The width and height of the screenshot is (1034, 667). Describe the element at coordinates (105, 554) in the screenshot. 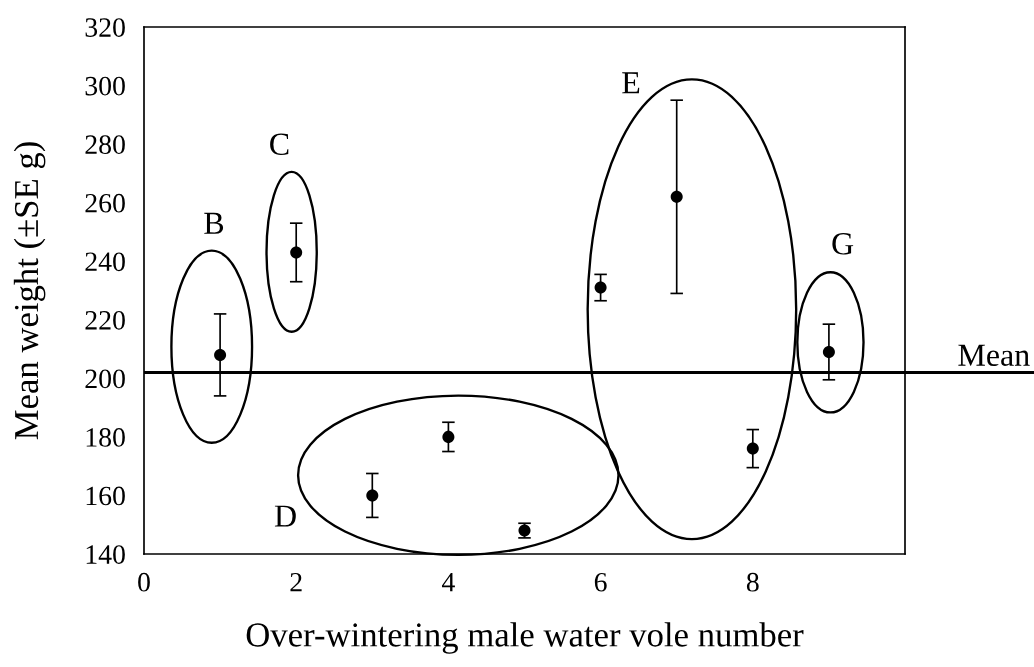

I see `y-tick-label: 140` at that location.